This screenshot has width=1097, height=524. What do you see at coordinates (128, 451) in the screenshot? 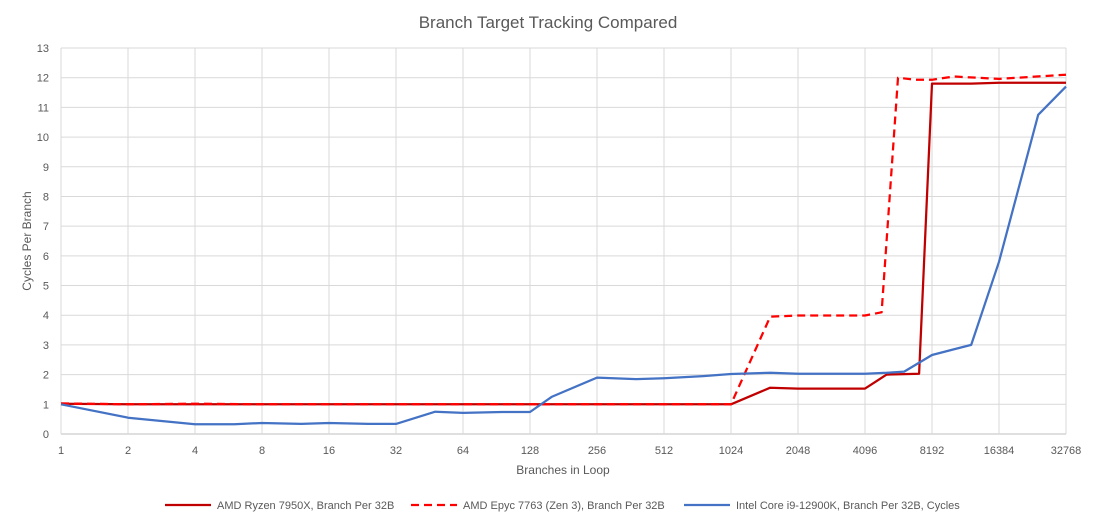
I see `x-tick-label: 2` at bounding box center [128, 451].